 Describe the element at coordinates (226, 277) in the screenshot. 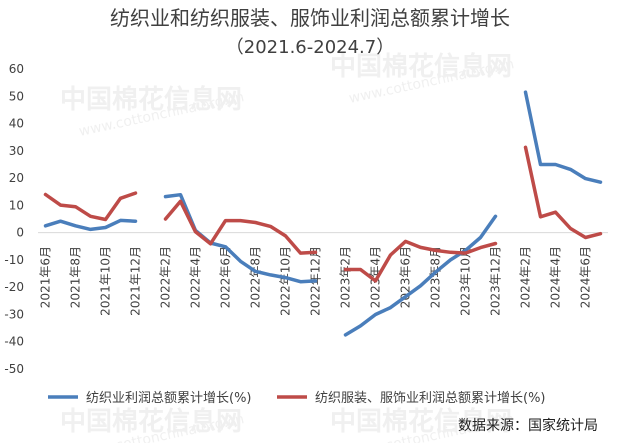

I see `x-tick-label: 2022年6月` at that location.